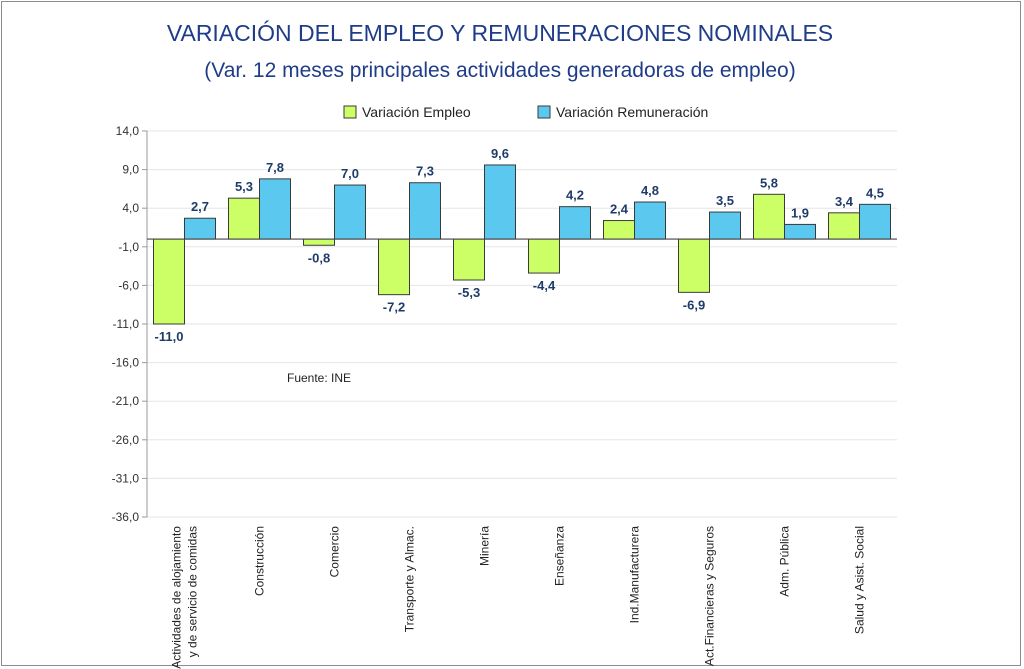  Describe the element at coordinates (128, 131) in the screenshot. I see `y-tick-label: 14,0` at that location.